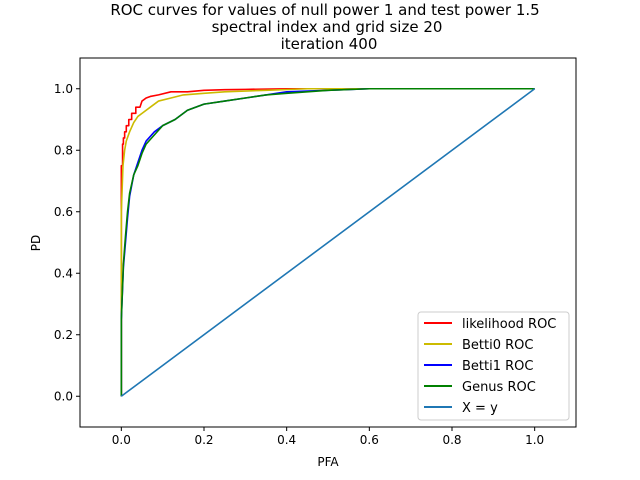 The height and width of the screenshot is (480, 640). What do you see at coordinates (63, 396) in the screenshot?
I see `y-tick-label: 0.0` at bounding box center [63, 396].